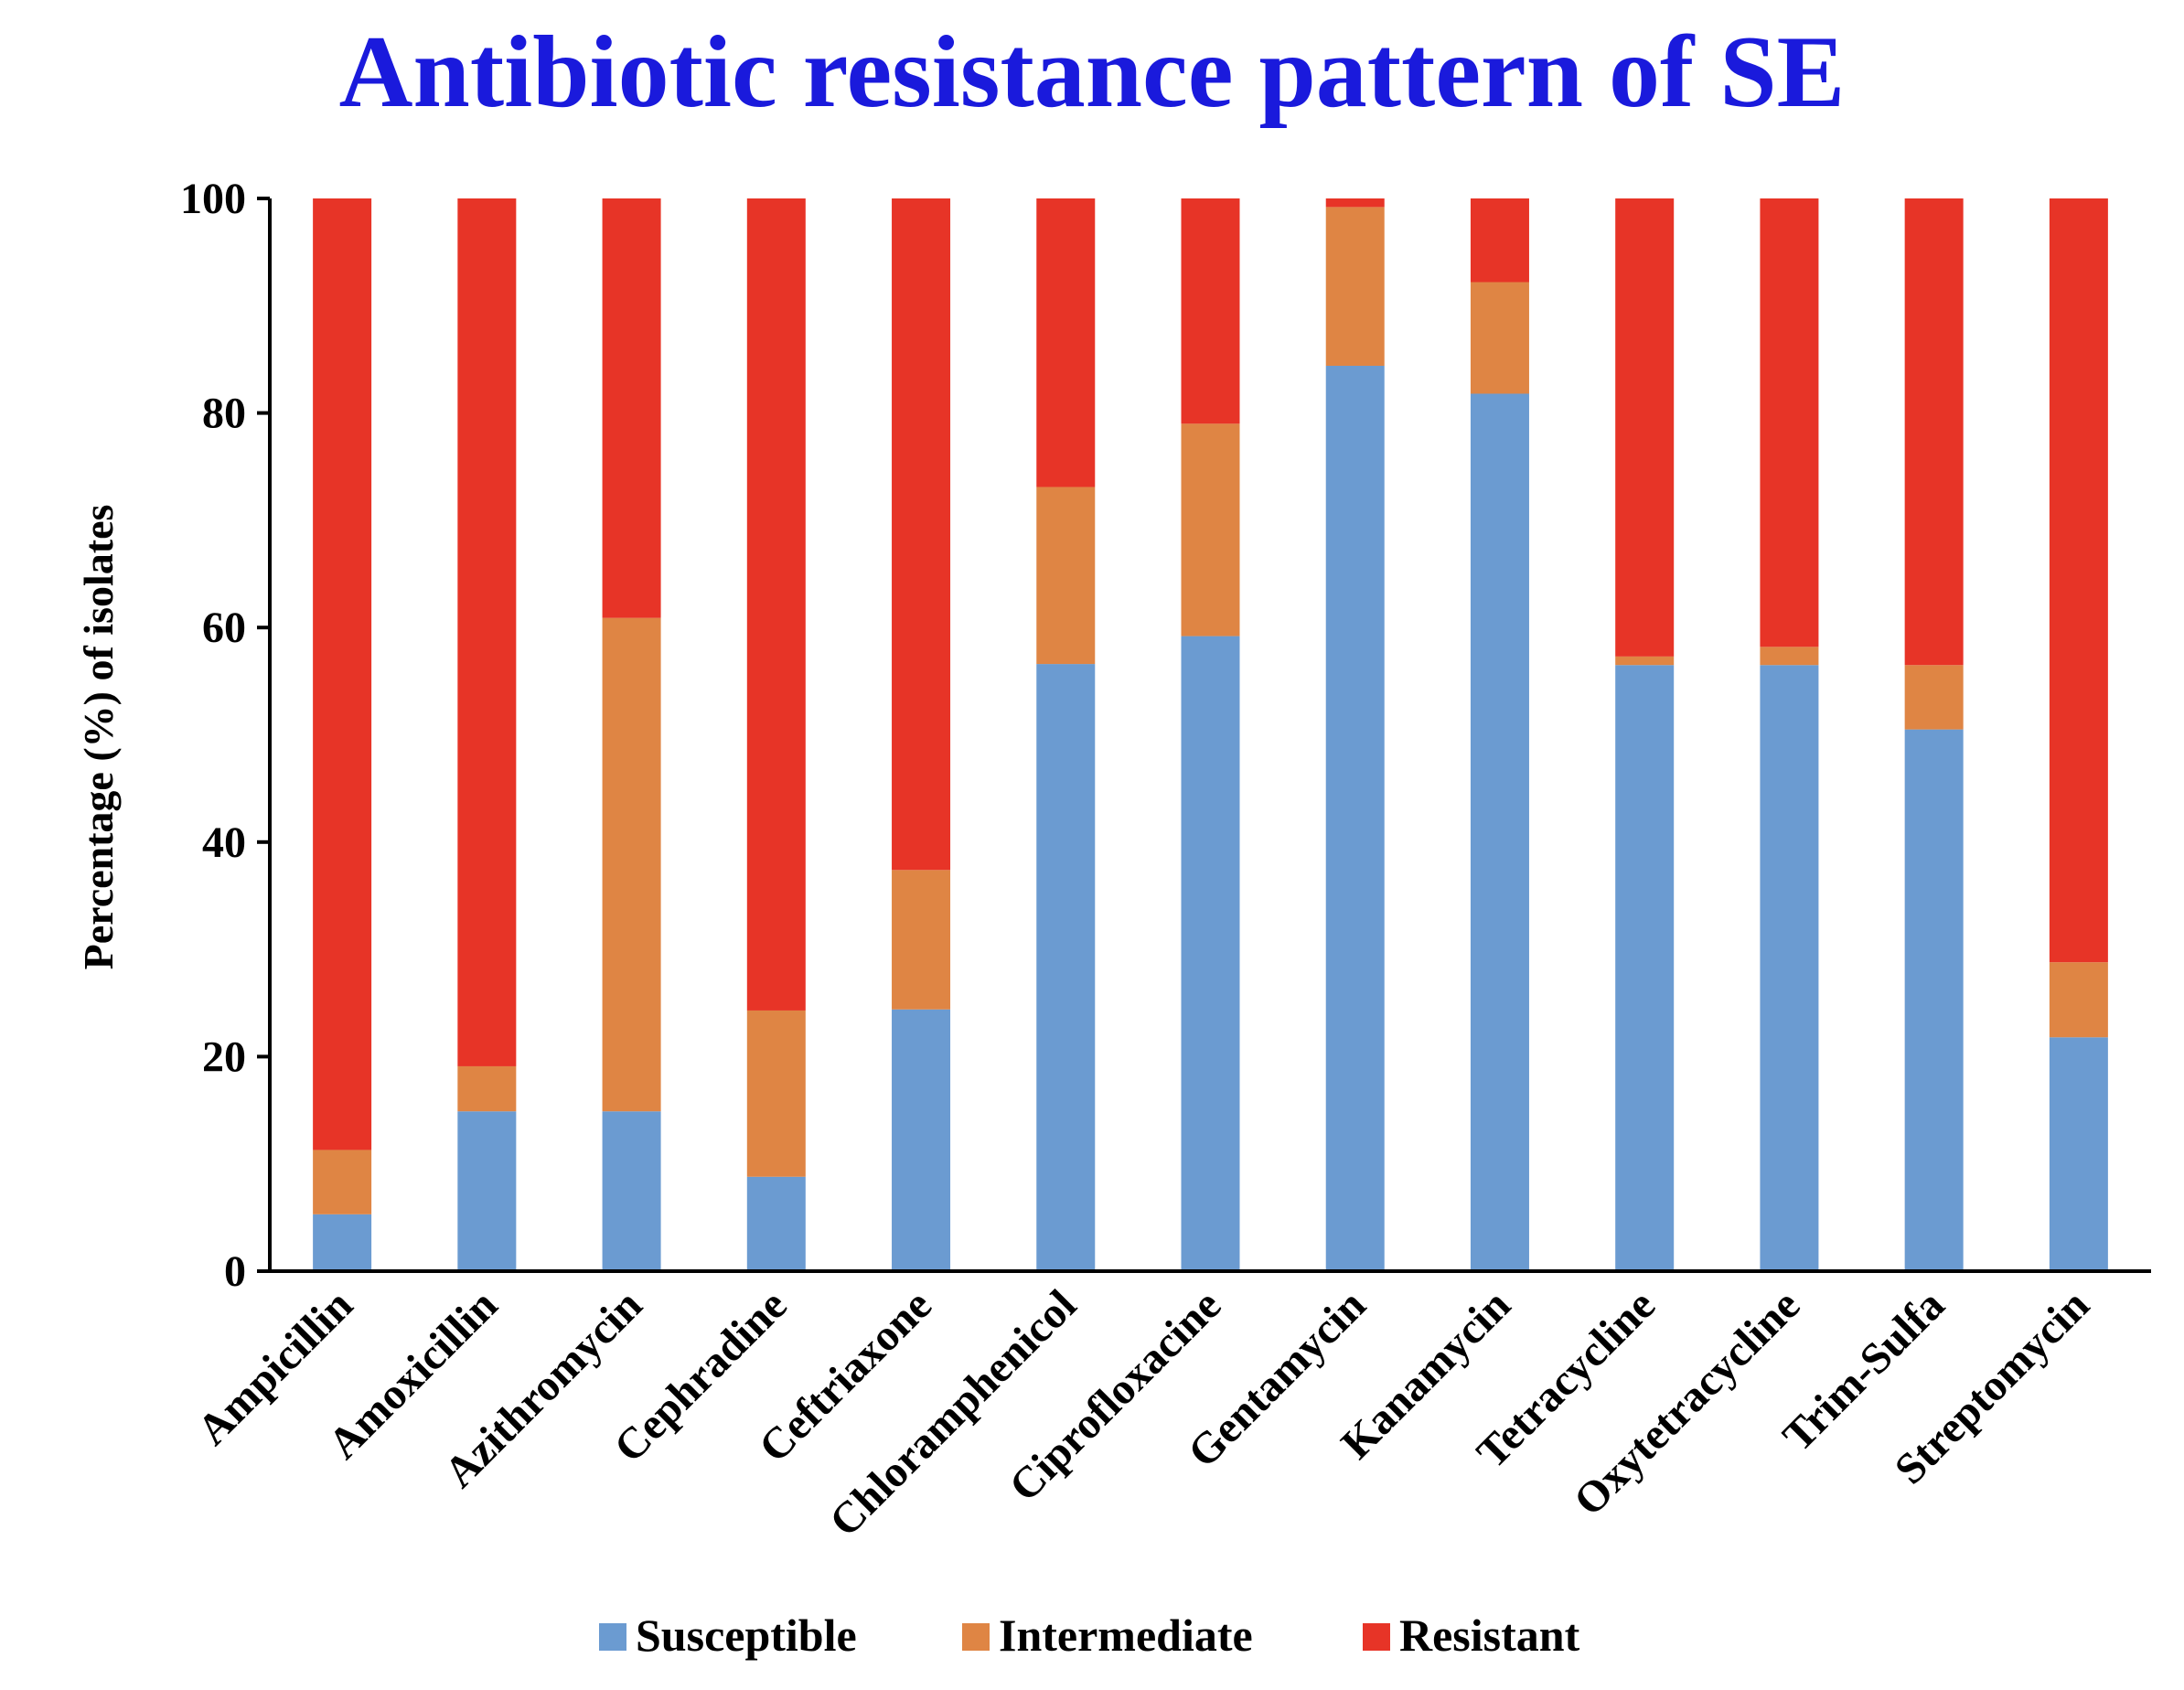 This screenshot has width=2184, height=1690. Describe the element at coordinates (1489, 1635) in the screenshot. I see `legend-label-resistant: Resistant` at that location.